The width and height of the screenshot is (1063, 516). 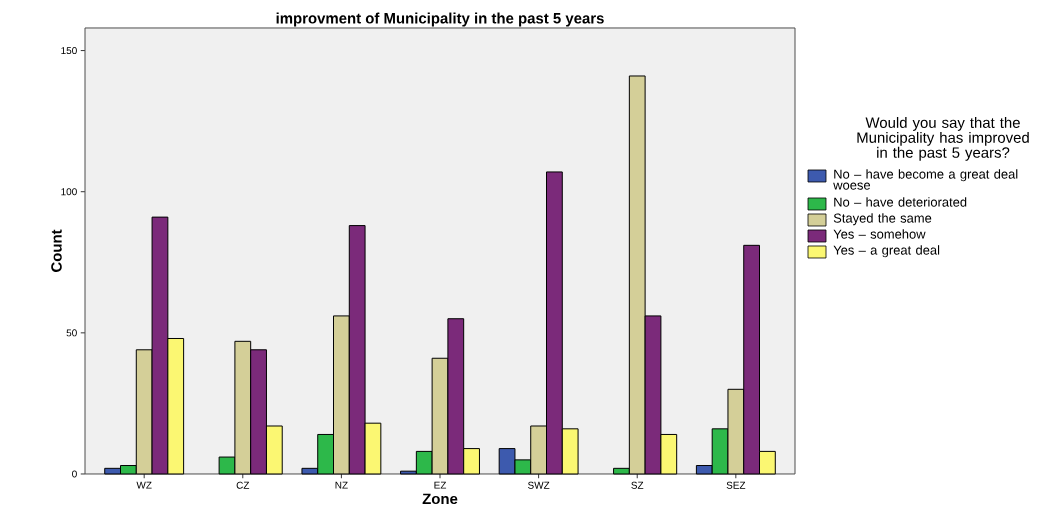 I want to click on x-tick-label: EZ, so click(x=440, y=485).